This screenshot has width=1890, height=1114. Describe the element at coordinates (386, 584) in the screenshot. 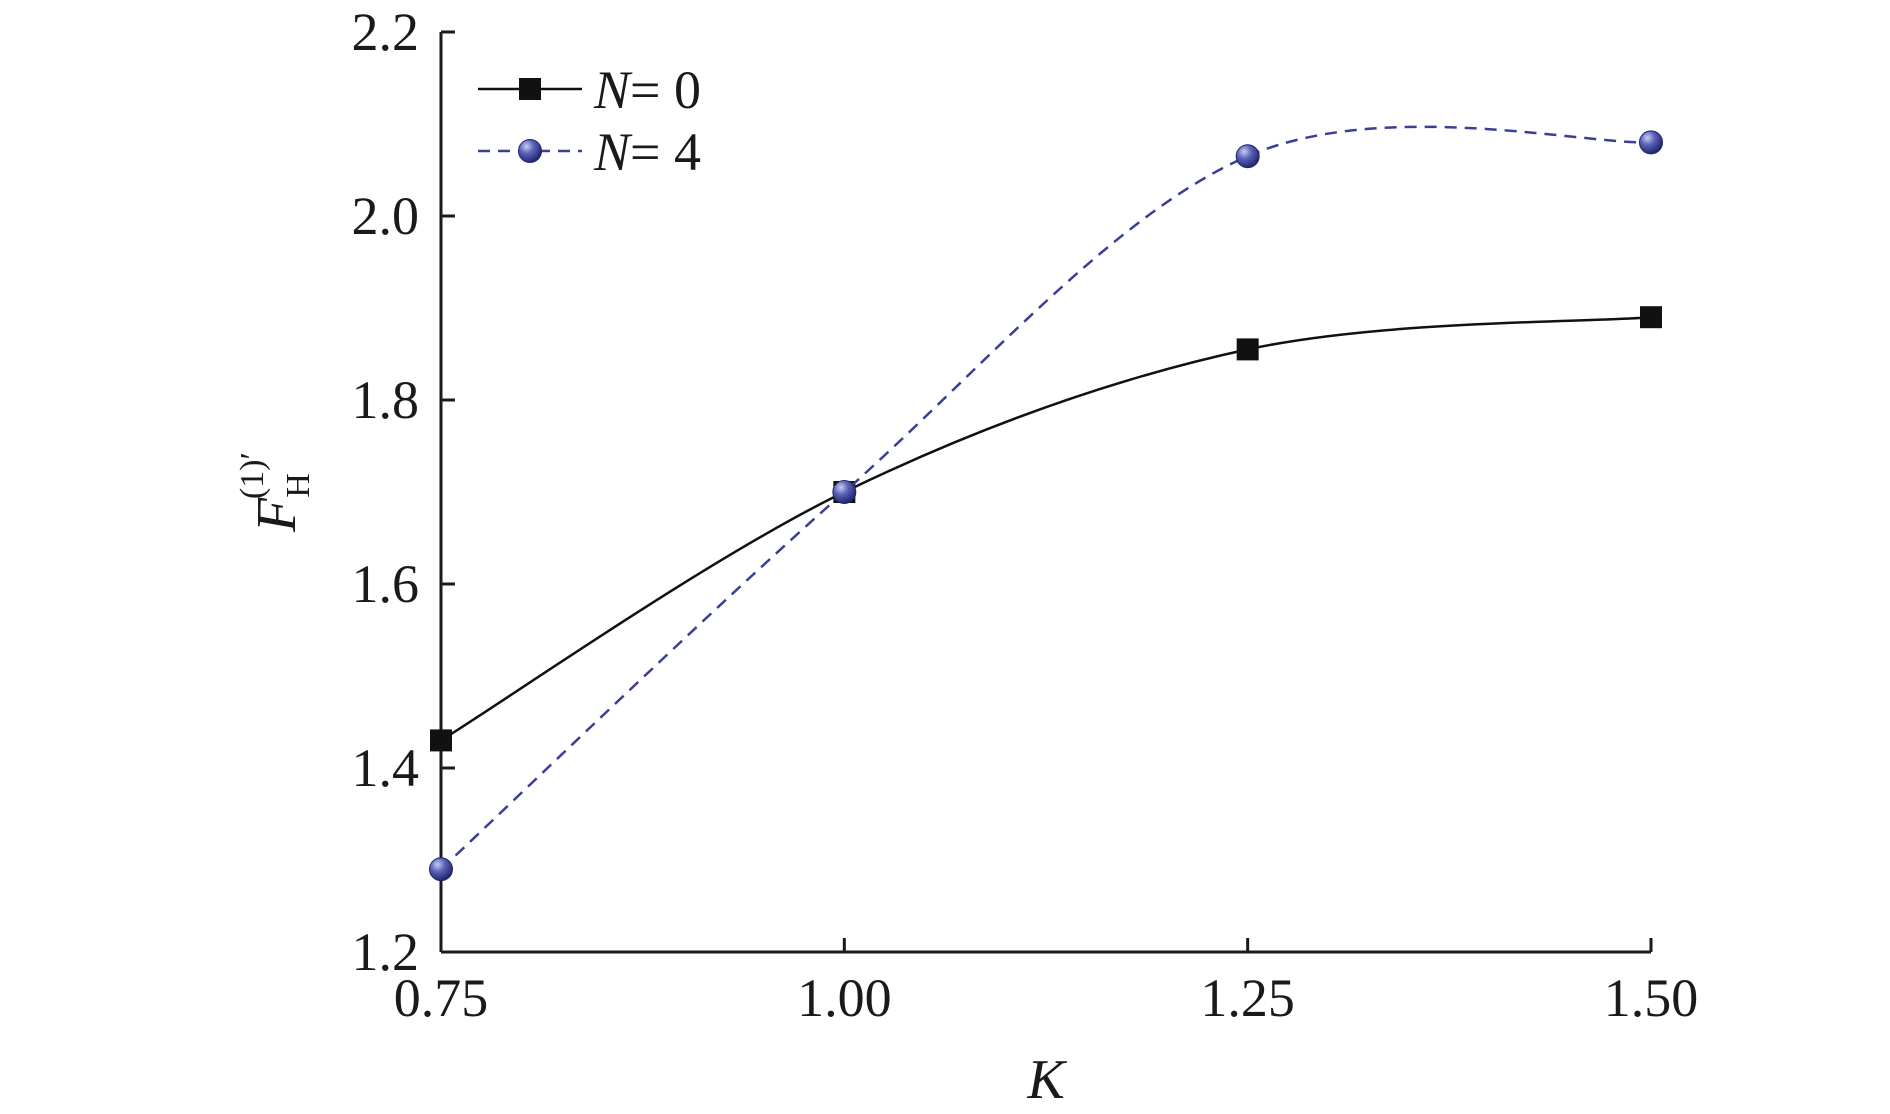

I see `y-tick-label: 1.6` at that location.